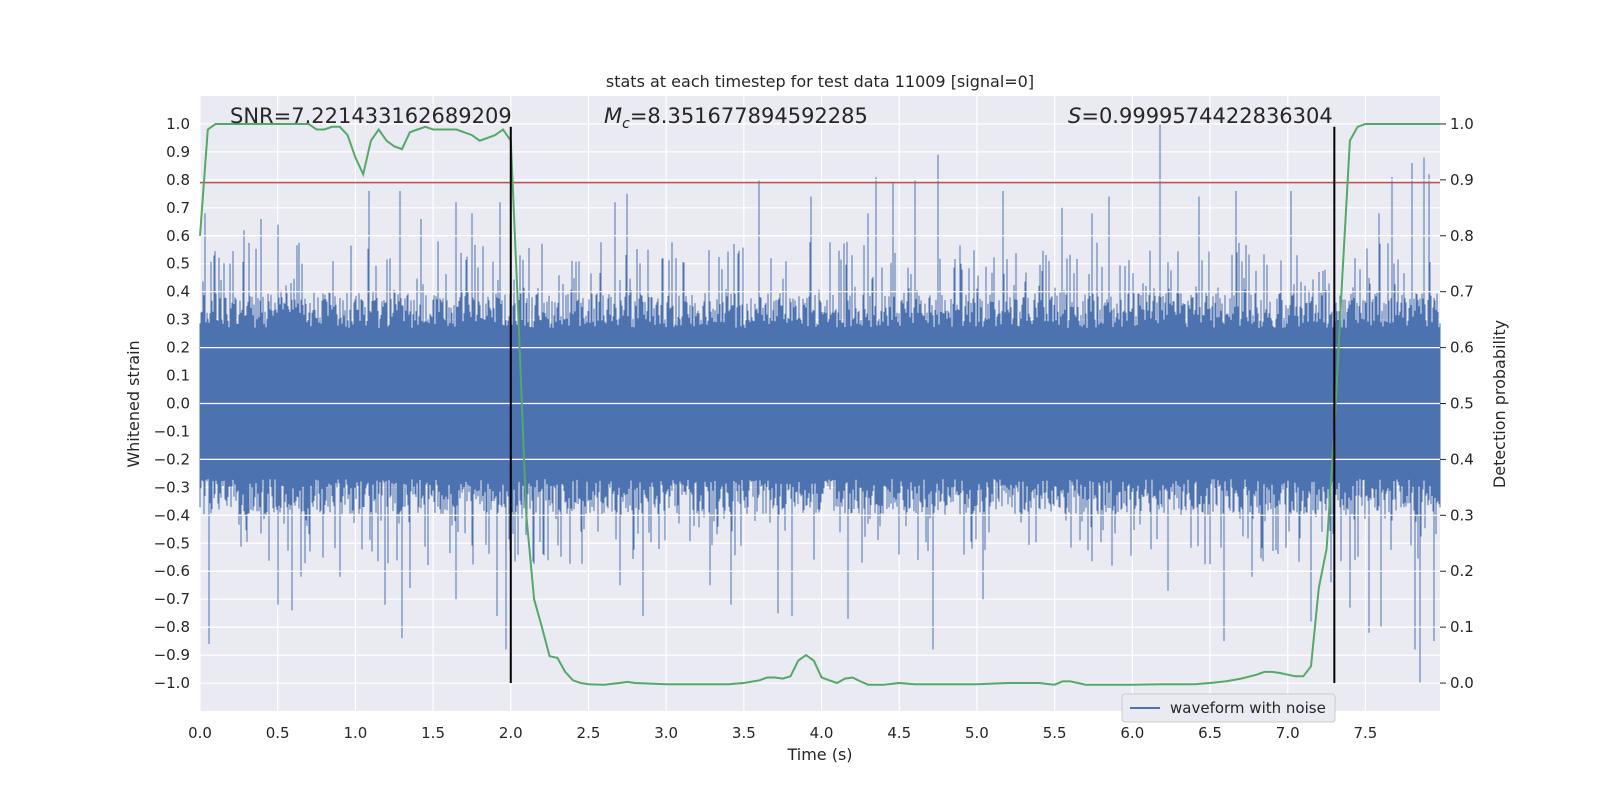 This screenshot has height=800, width=1600. I want to click on y2-tick-labels: 0.0 0.1 0.2 0.3 0.4 0.5 0.6 0.7 0.8 0.9 1.0, so click(1457, 403).